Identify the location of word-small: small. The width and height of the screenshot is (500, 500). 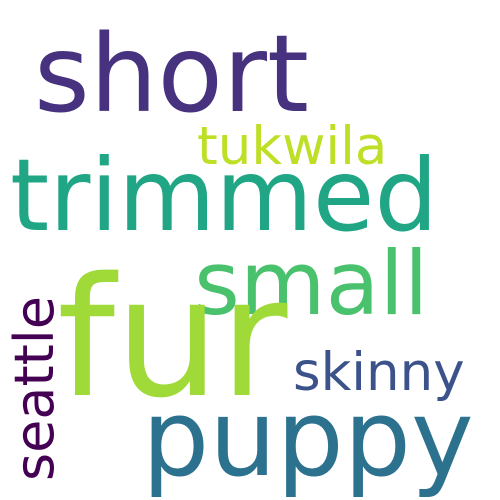
(311, 283).